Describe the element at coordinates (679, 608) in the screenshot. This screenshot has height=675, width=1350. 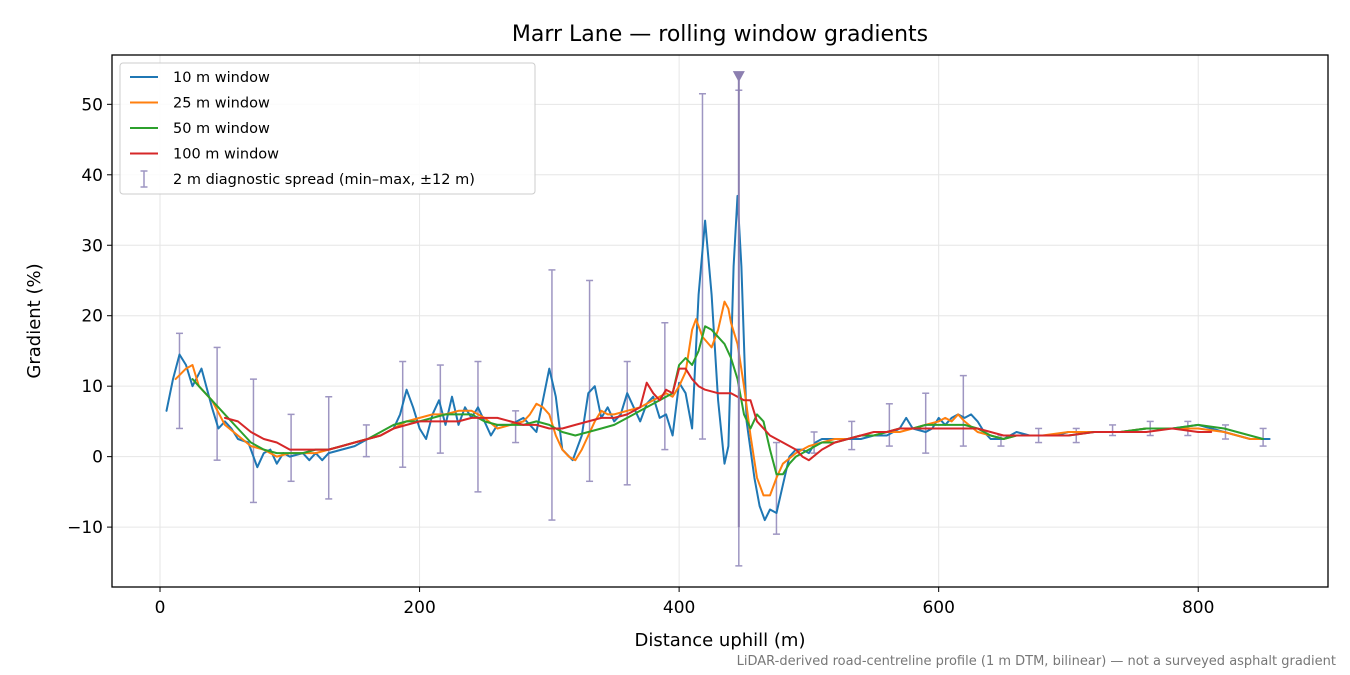
I see `x-tick-label: 400` at that location.